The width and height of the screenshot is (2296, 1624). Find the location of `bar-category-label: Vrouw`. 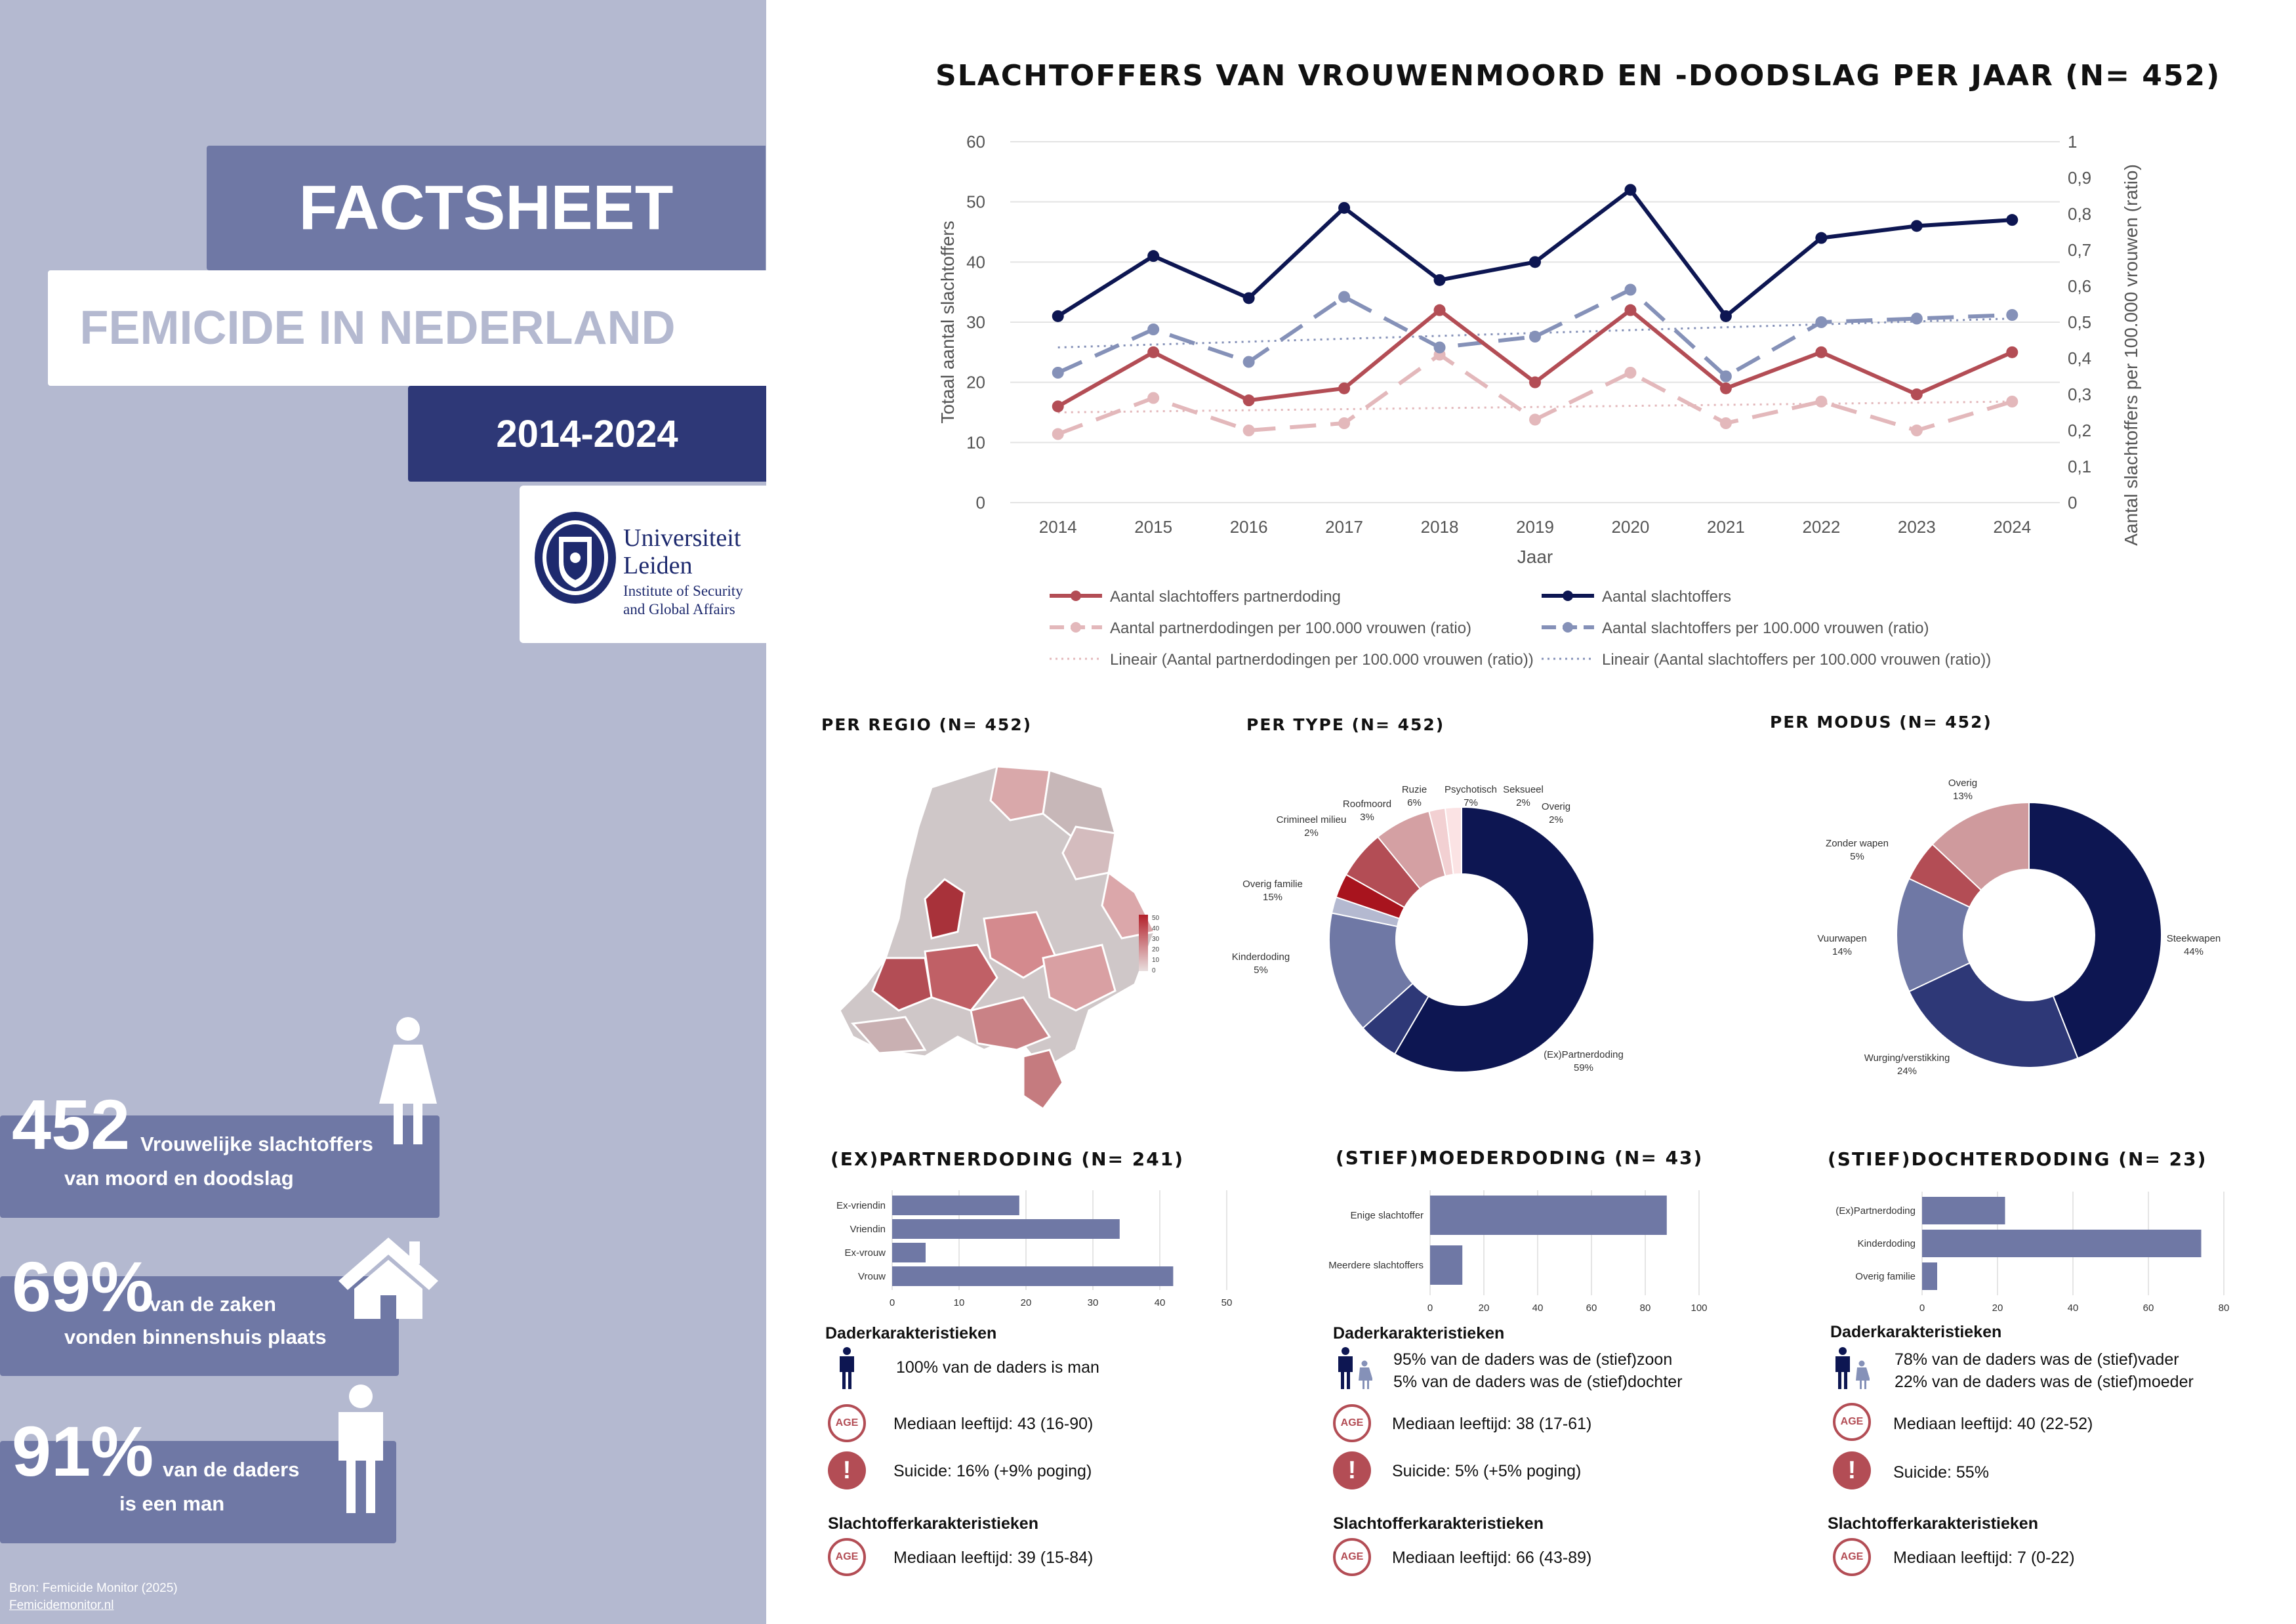

bar-category-label: Vrouw is located at coordinates (872, 1276).